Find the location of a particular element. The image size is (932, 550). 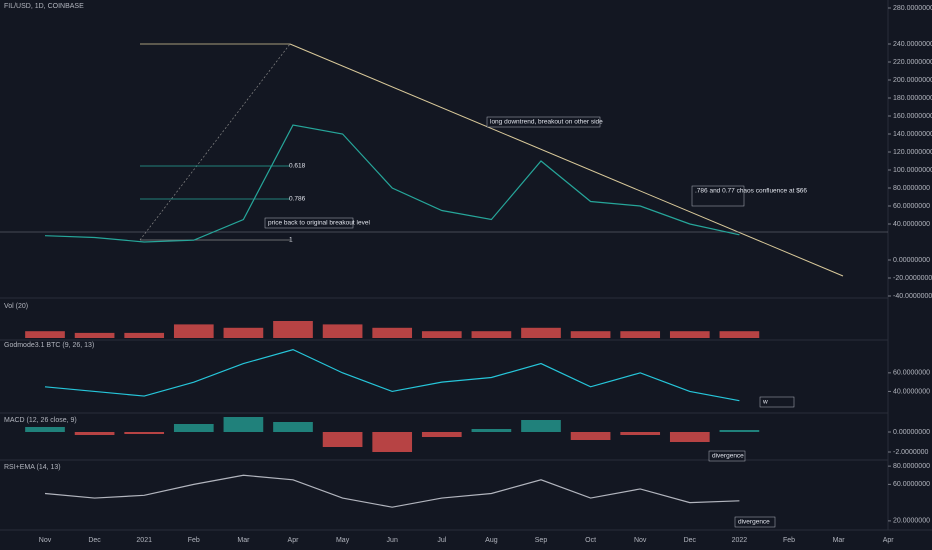

pane-title: RSI+EMA (14, 13) is located at coordinates (32, 467).